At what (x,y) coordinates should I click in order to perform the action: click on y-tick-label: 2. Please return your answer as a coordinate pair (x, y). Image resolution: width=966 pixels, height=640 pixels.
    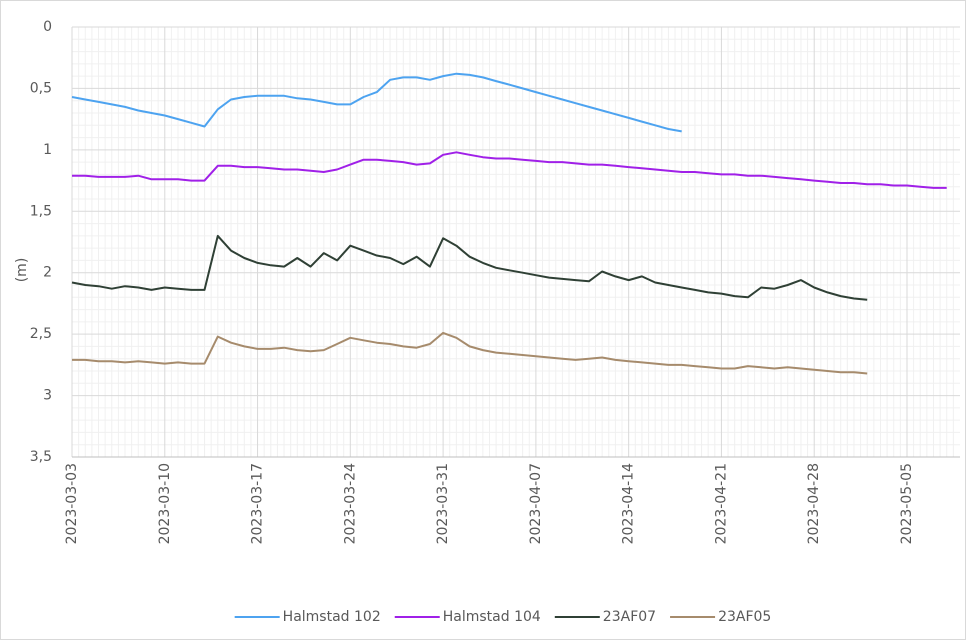
    Looking at the image, I should click on (47, 273).